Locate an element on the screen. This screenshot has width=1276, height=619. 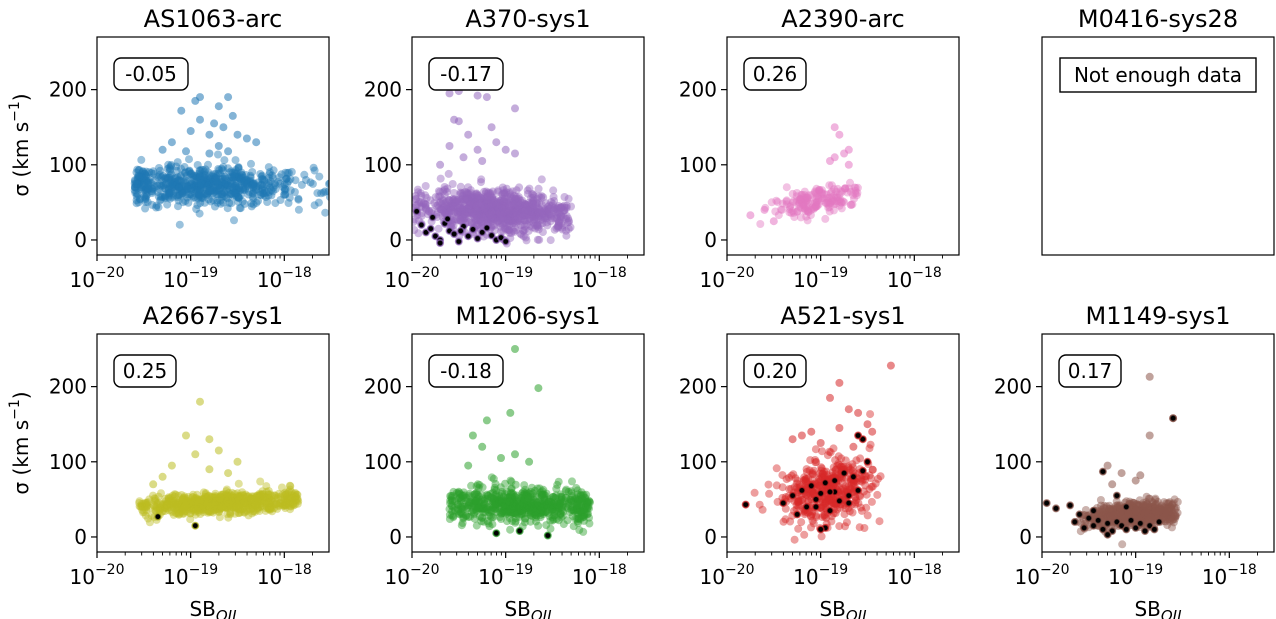
x-axis-label: SBOII is located at coordinates (843, 608).